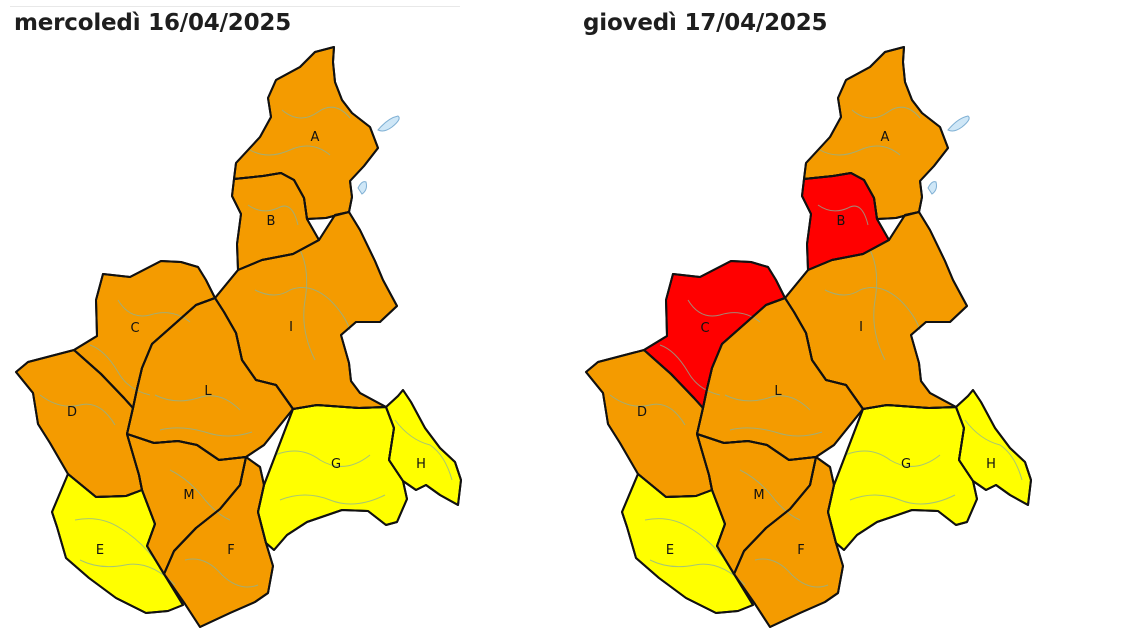  I want to click on top-divider, so click(235, 6).